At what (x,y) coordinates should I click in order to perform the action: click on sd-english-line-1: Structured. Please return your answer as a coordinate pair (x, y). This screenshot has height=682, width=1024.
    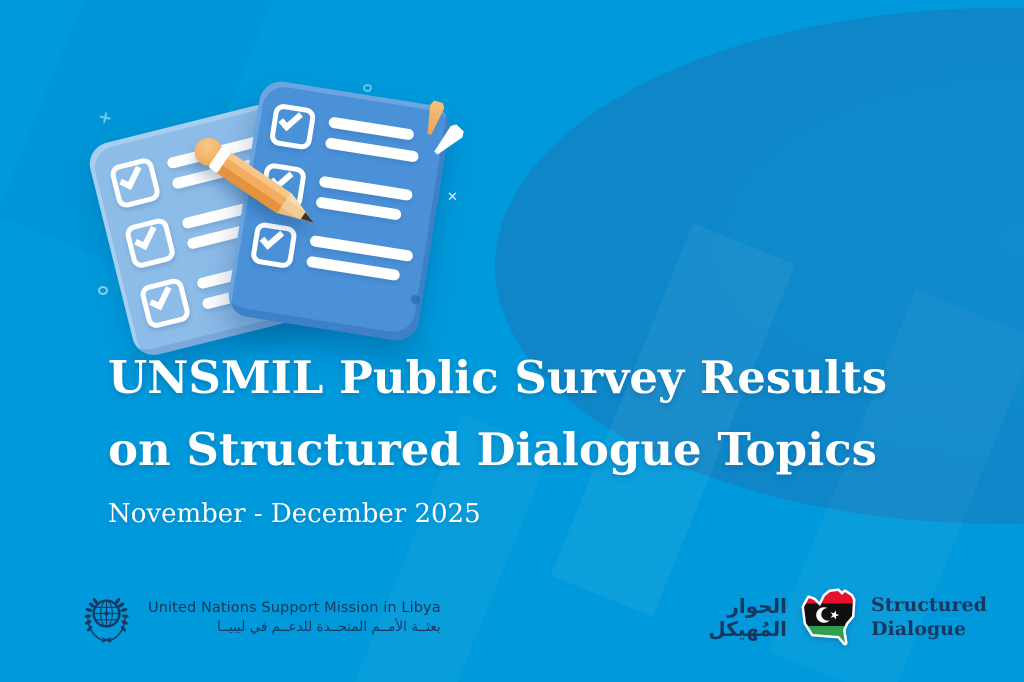
    Looking at the image, I should click on (929, 605).